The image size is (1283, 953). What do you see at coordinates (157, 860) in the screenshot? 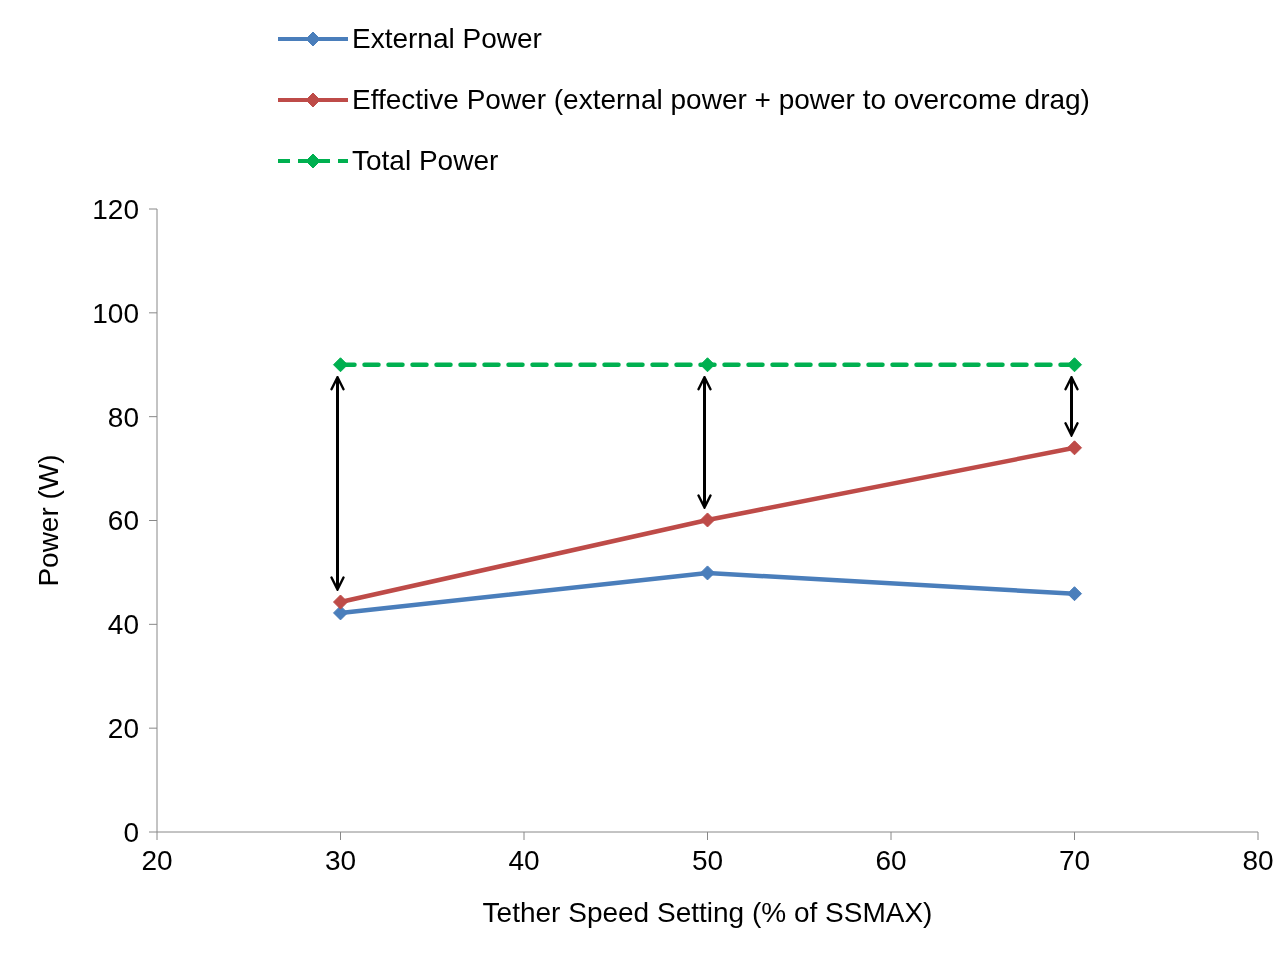
I see `x-tick-label: 20` at bounding box center [157, 860].